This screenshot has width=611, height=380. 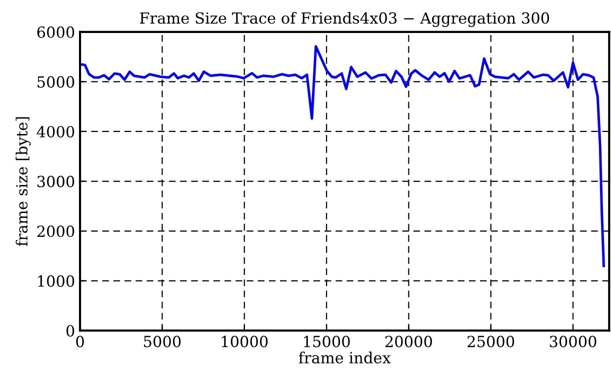 What do you see at coordinates (55, 232) in the screenshot?
I see `y-tick-label: 2000` at bounding box center [55, 232].